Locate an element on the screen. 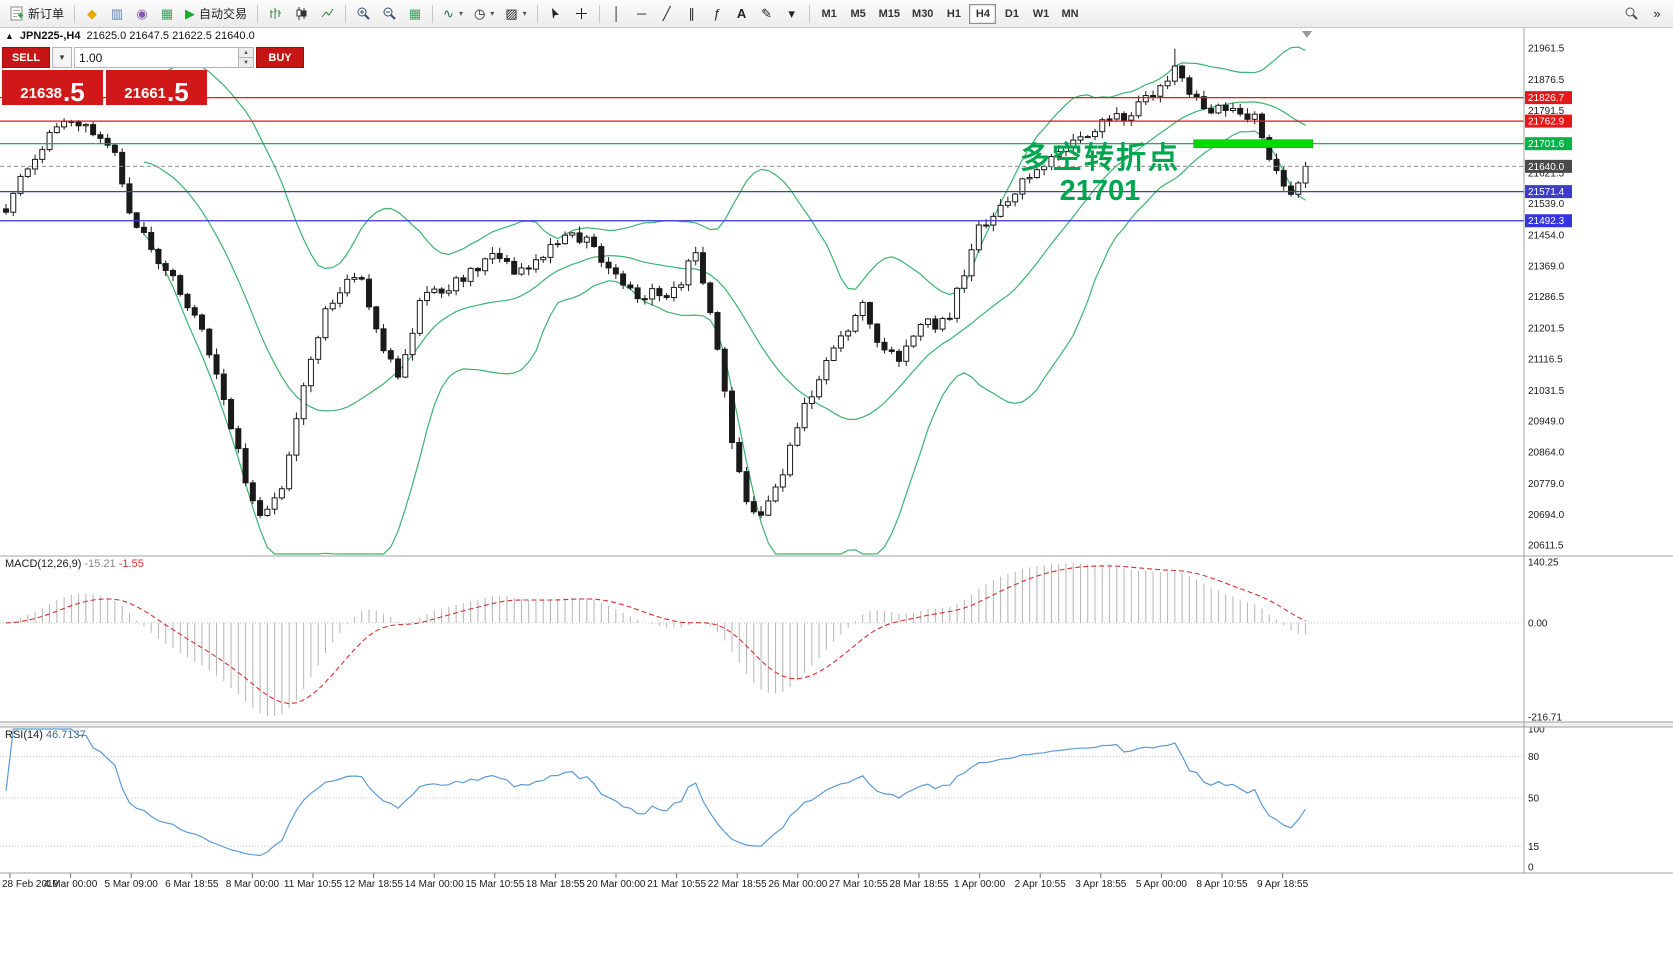 This screenshot has width=1673, height=956. vertical-line-tool: │ is located at coordinates (617, 14).